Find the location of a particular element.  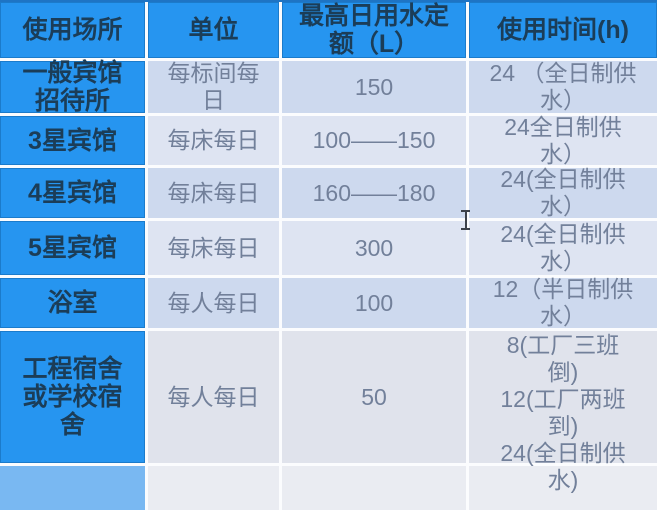

place-cell: 5星宾馆 is located at coordinates (72, 248).